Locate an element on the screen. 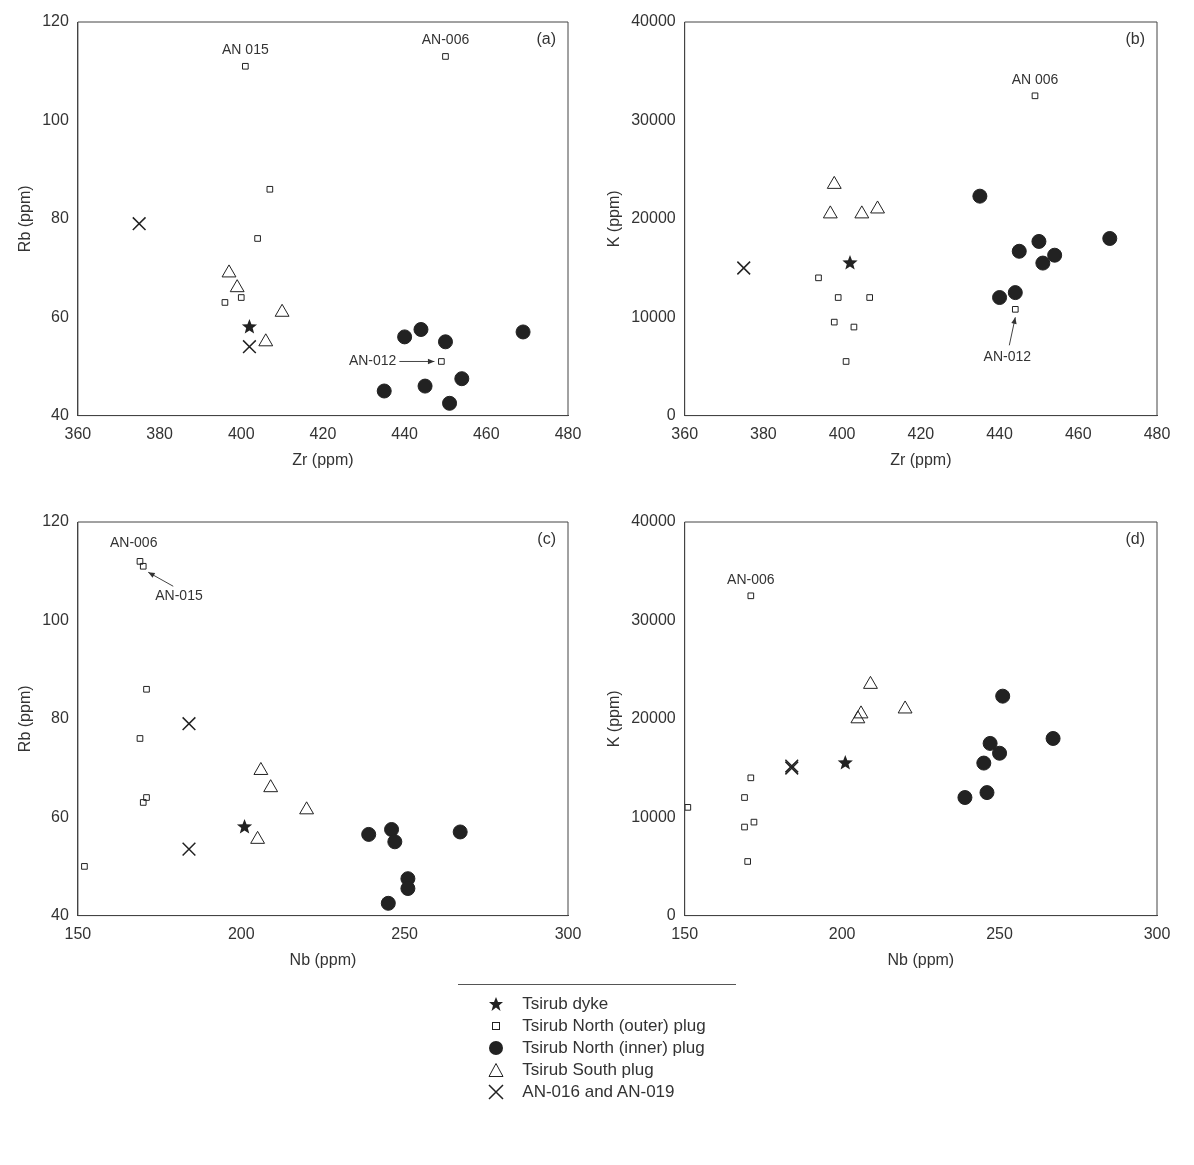 Image resolution: width=1194 pixels, height=1165 pixels. y-axis-title: K (ppm) is located at coordinates (614, 219).